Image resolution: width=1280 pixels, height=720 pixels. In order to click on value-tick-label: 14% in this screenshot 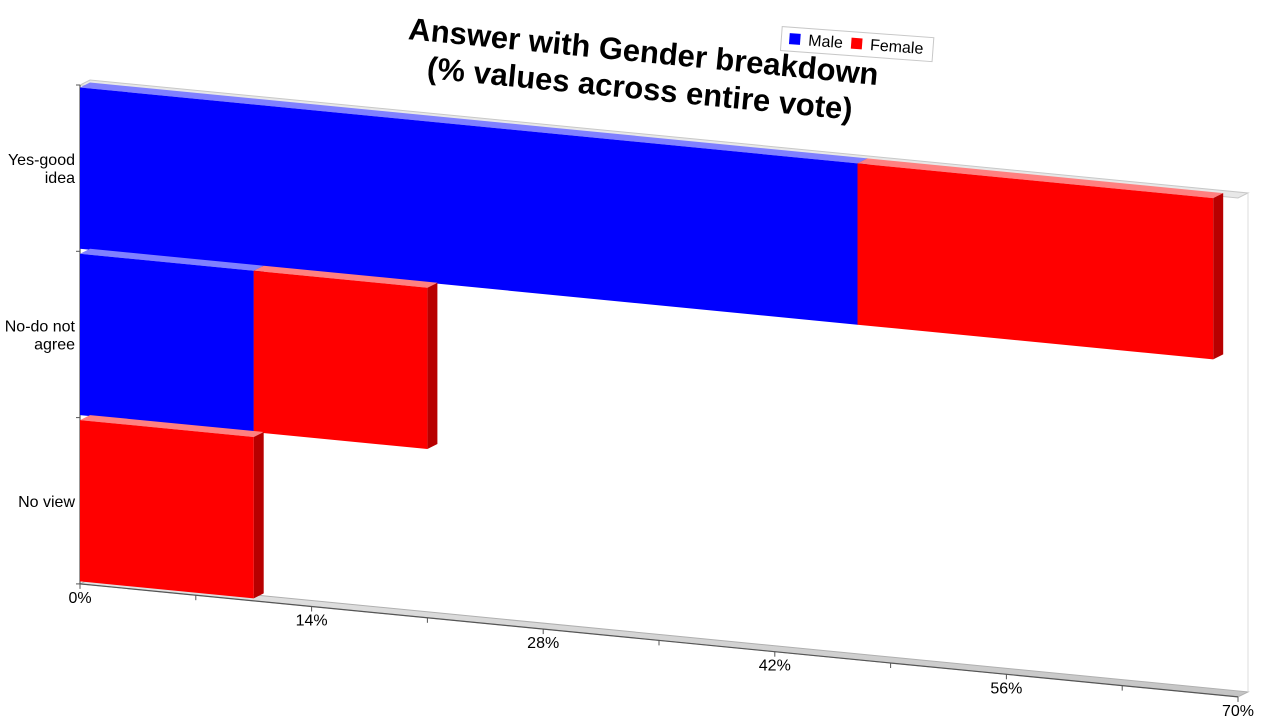, I will do `click(312, 621)`.